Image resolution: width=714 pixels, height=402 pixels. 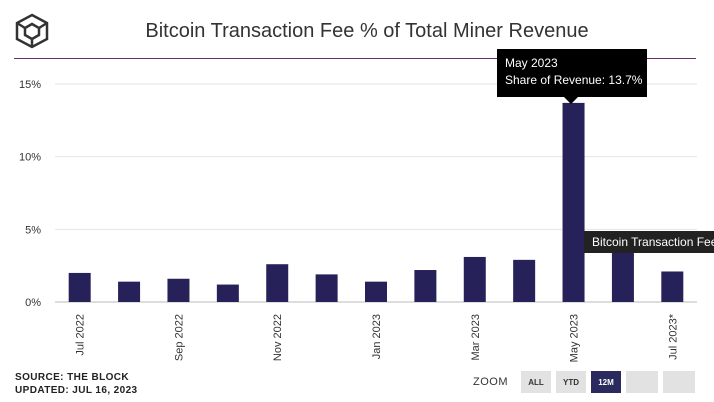 I want to click on cube-logo-icon, so click(x=32, y=31).